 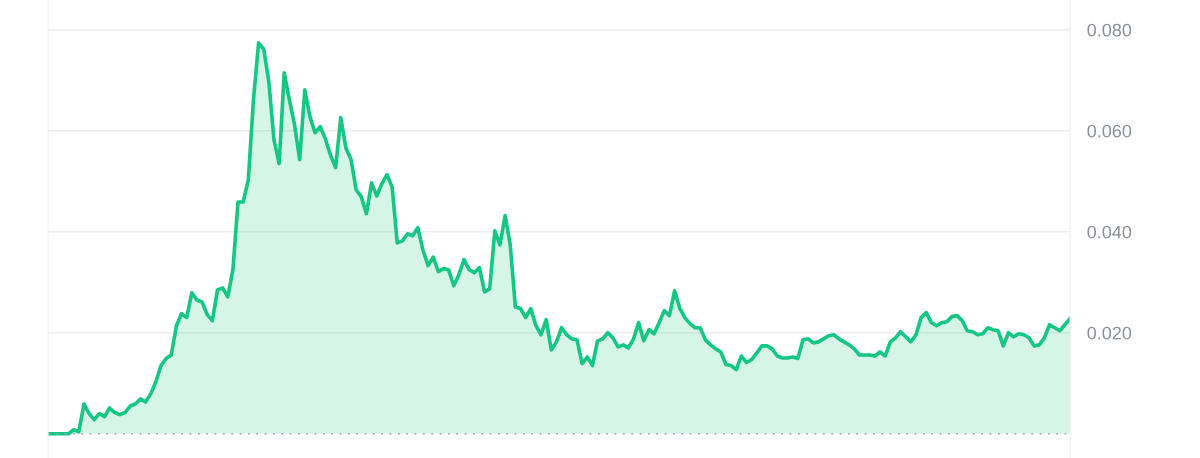 I want to click on y-tick-label: 0.080, so click(x=1109, y=30).